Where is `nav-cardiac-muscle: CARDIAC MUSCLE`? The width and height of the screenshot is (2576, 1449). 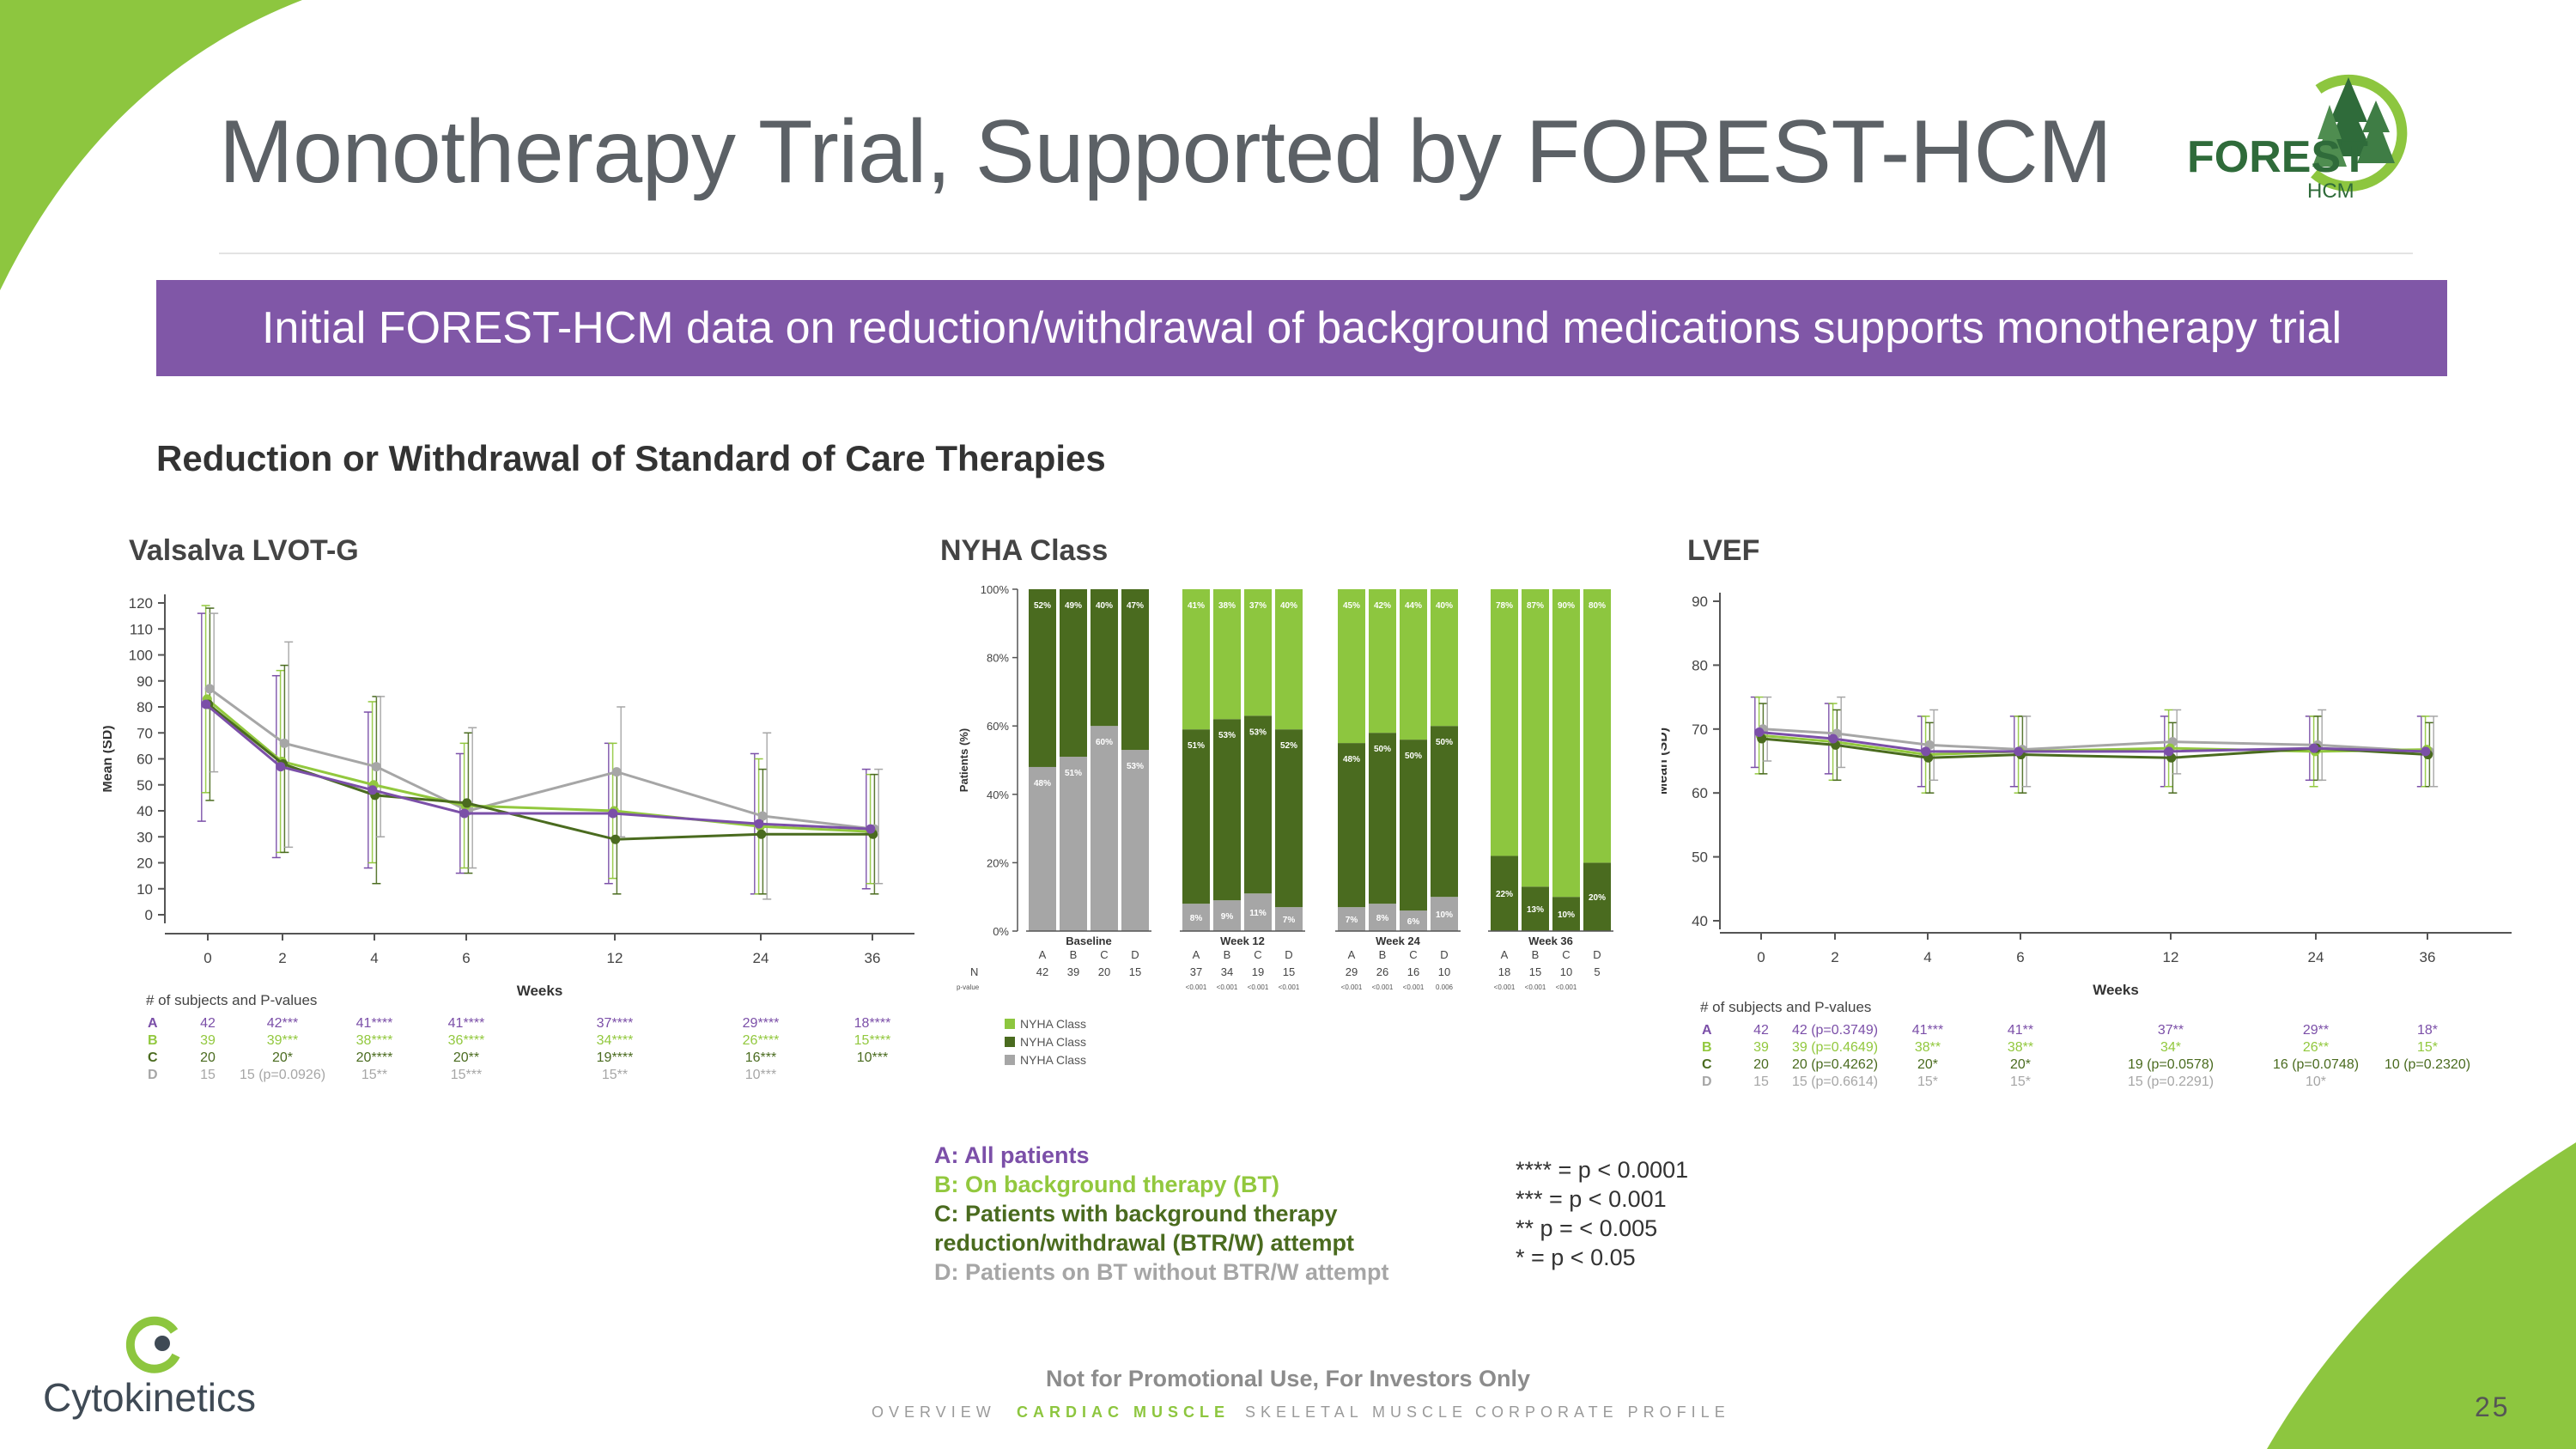 nav-cardiac-muscle: CARDIAC MUSCLE is located at coordinates (1123, 1412).